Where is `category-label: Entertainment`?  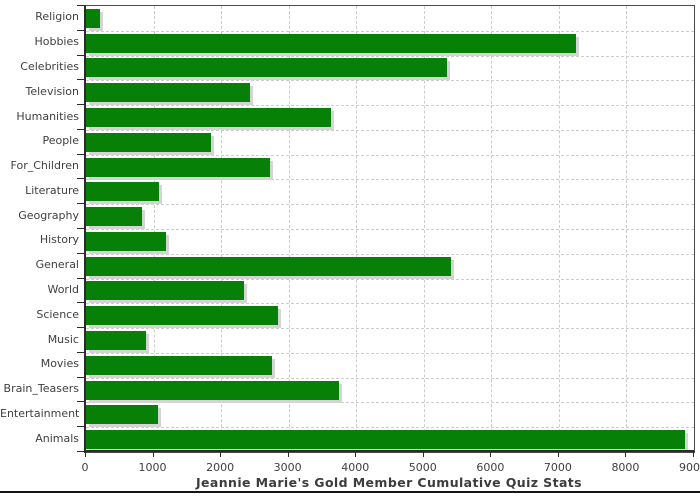
category-label: Entertainment is located at coordinates (40, 413).